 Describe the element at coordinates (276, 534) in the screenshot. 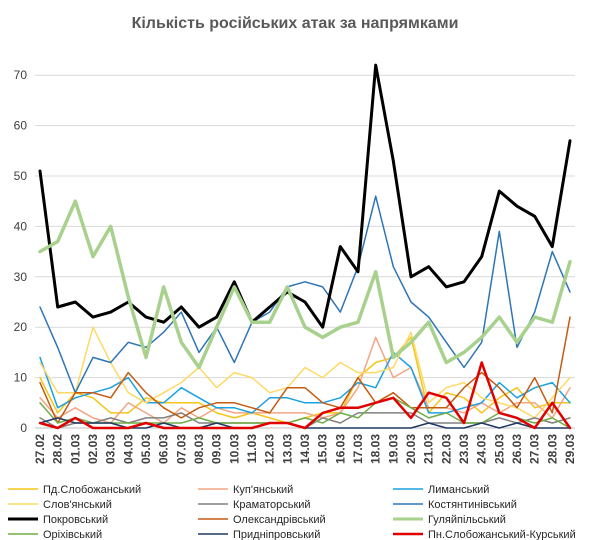

I see `legend-label: Придніпровський` at that location.